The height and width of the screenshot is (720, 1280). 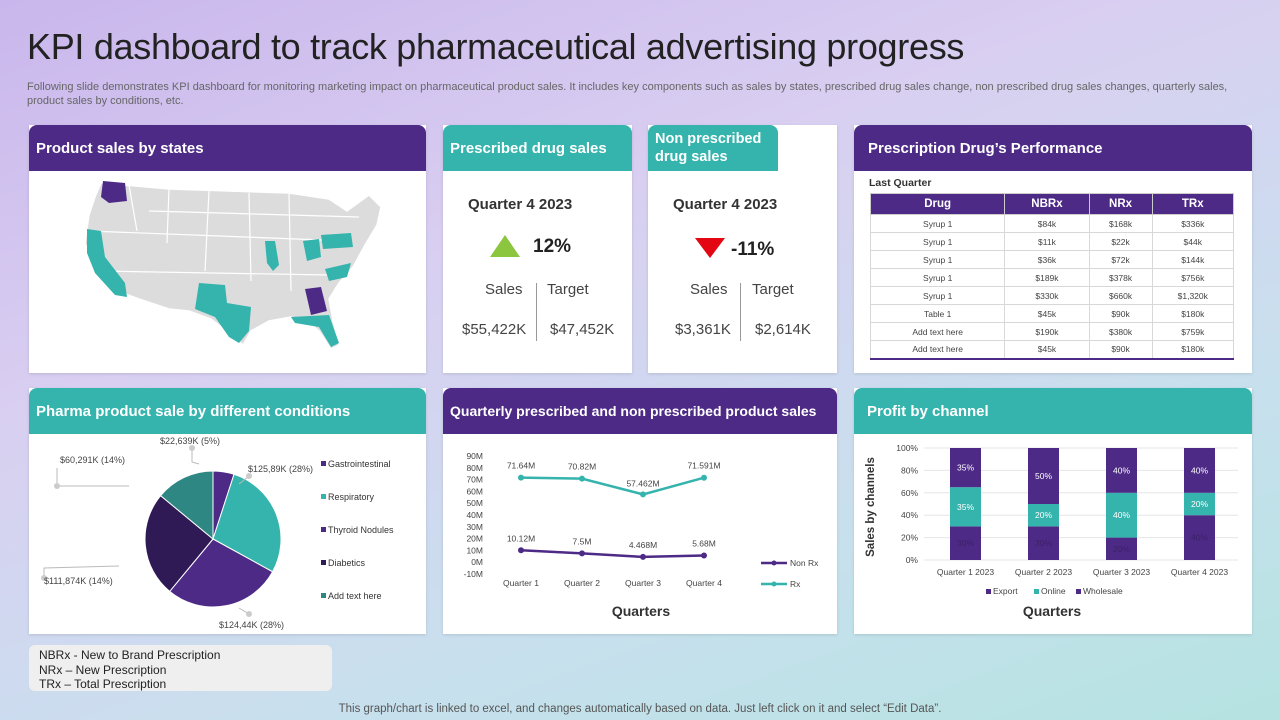 What do you see at coordinates (227, 272) in the screenshot?
I see `us-map` at bounding box center [227, 272].